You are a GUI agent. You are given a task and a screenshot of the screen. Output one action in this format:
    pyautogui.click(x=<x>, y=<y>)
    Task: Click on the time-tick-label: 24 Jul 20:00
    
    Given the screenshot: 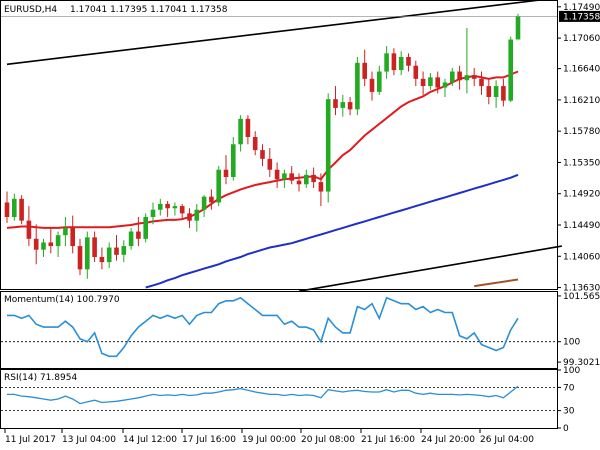 What is the action you would take?
    pyautogui.click(x=448, y=440)
    